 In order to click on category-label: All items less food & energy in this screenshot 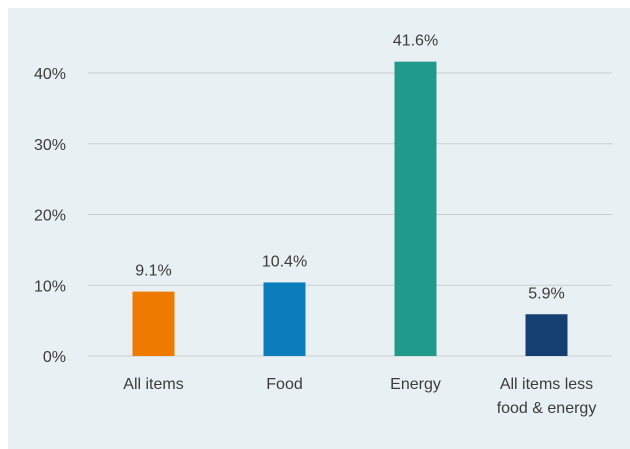, I will do `click(547, 396)`.